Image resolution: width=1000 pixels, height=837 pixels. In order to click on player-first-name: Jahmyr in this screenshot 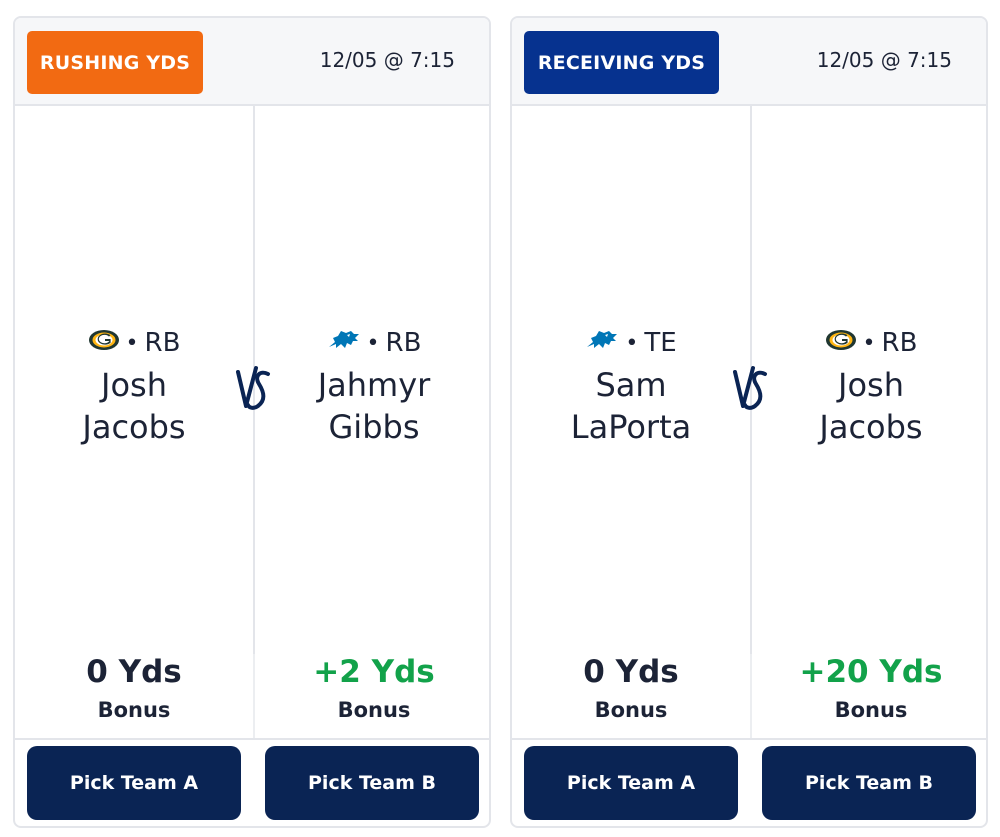, I will do `click(374, 385)`.